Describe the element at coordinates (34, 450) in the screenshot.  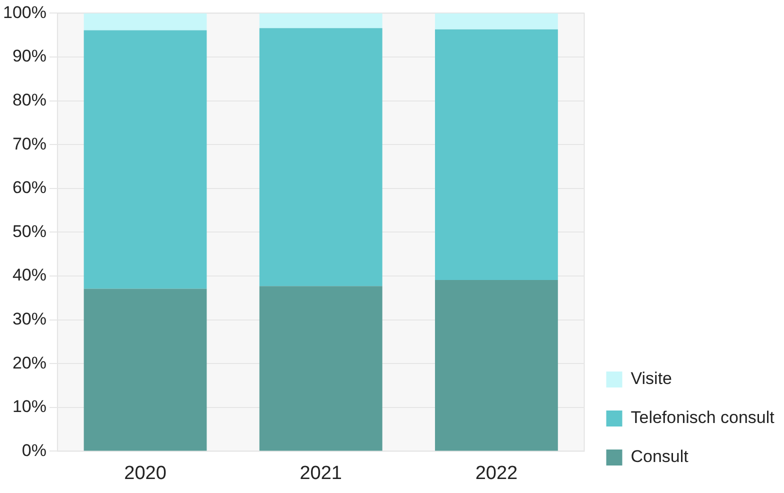
I see `y-tick-label: 0%` at that location.